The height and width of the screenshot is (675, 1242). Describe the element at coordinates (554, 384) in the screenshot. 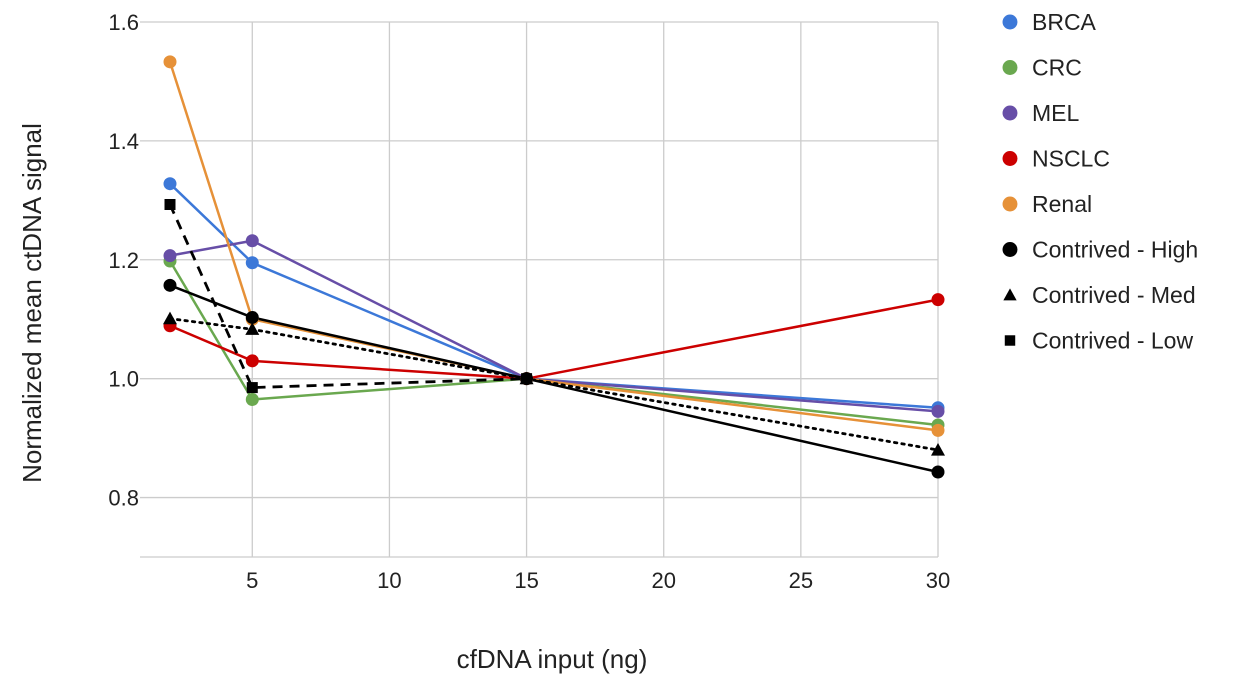

I see `series-line-contrived-med` at that location.